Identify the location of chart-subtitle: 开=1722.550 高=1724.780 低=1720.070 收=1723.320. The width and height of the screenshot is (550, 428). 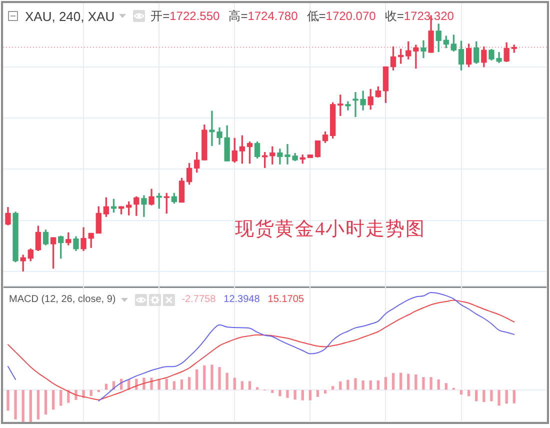
(302, 15).